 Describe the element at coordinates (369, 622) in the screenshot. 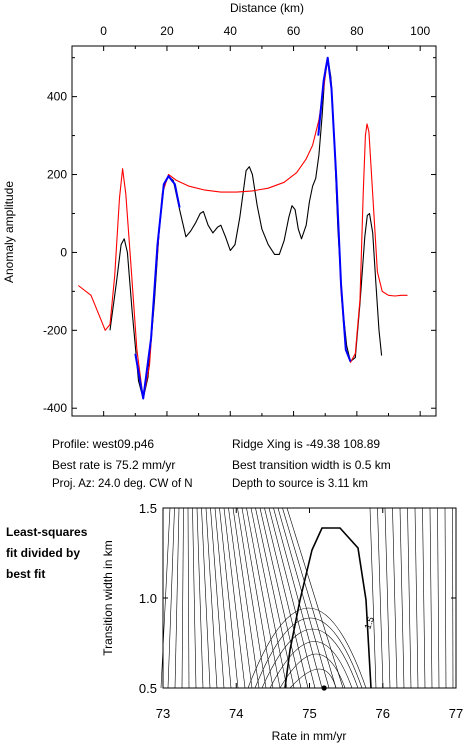

I see `contour-label: 1.5` at that location.